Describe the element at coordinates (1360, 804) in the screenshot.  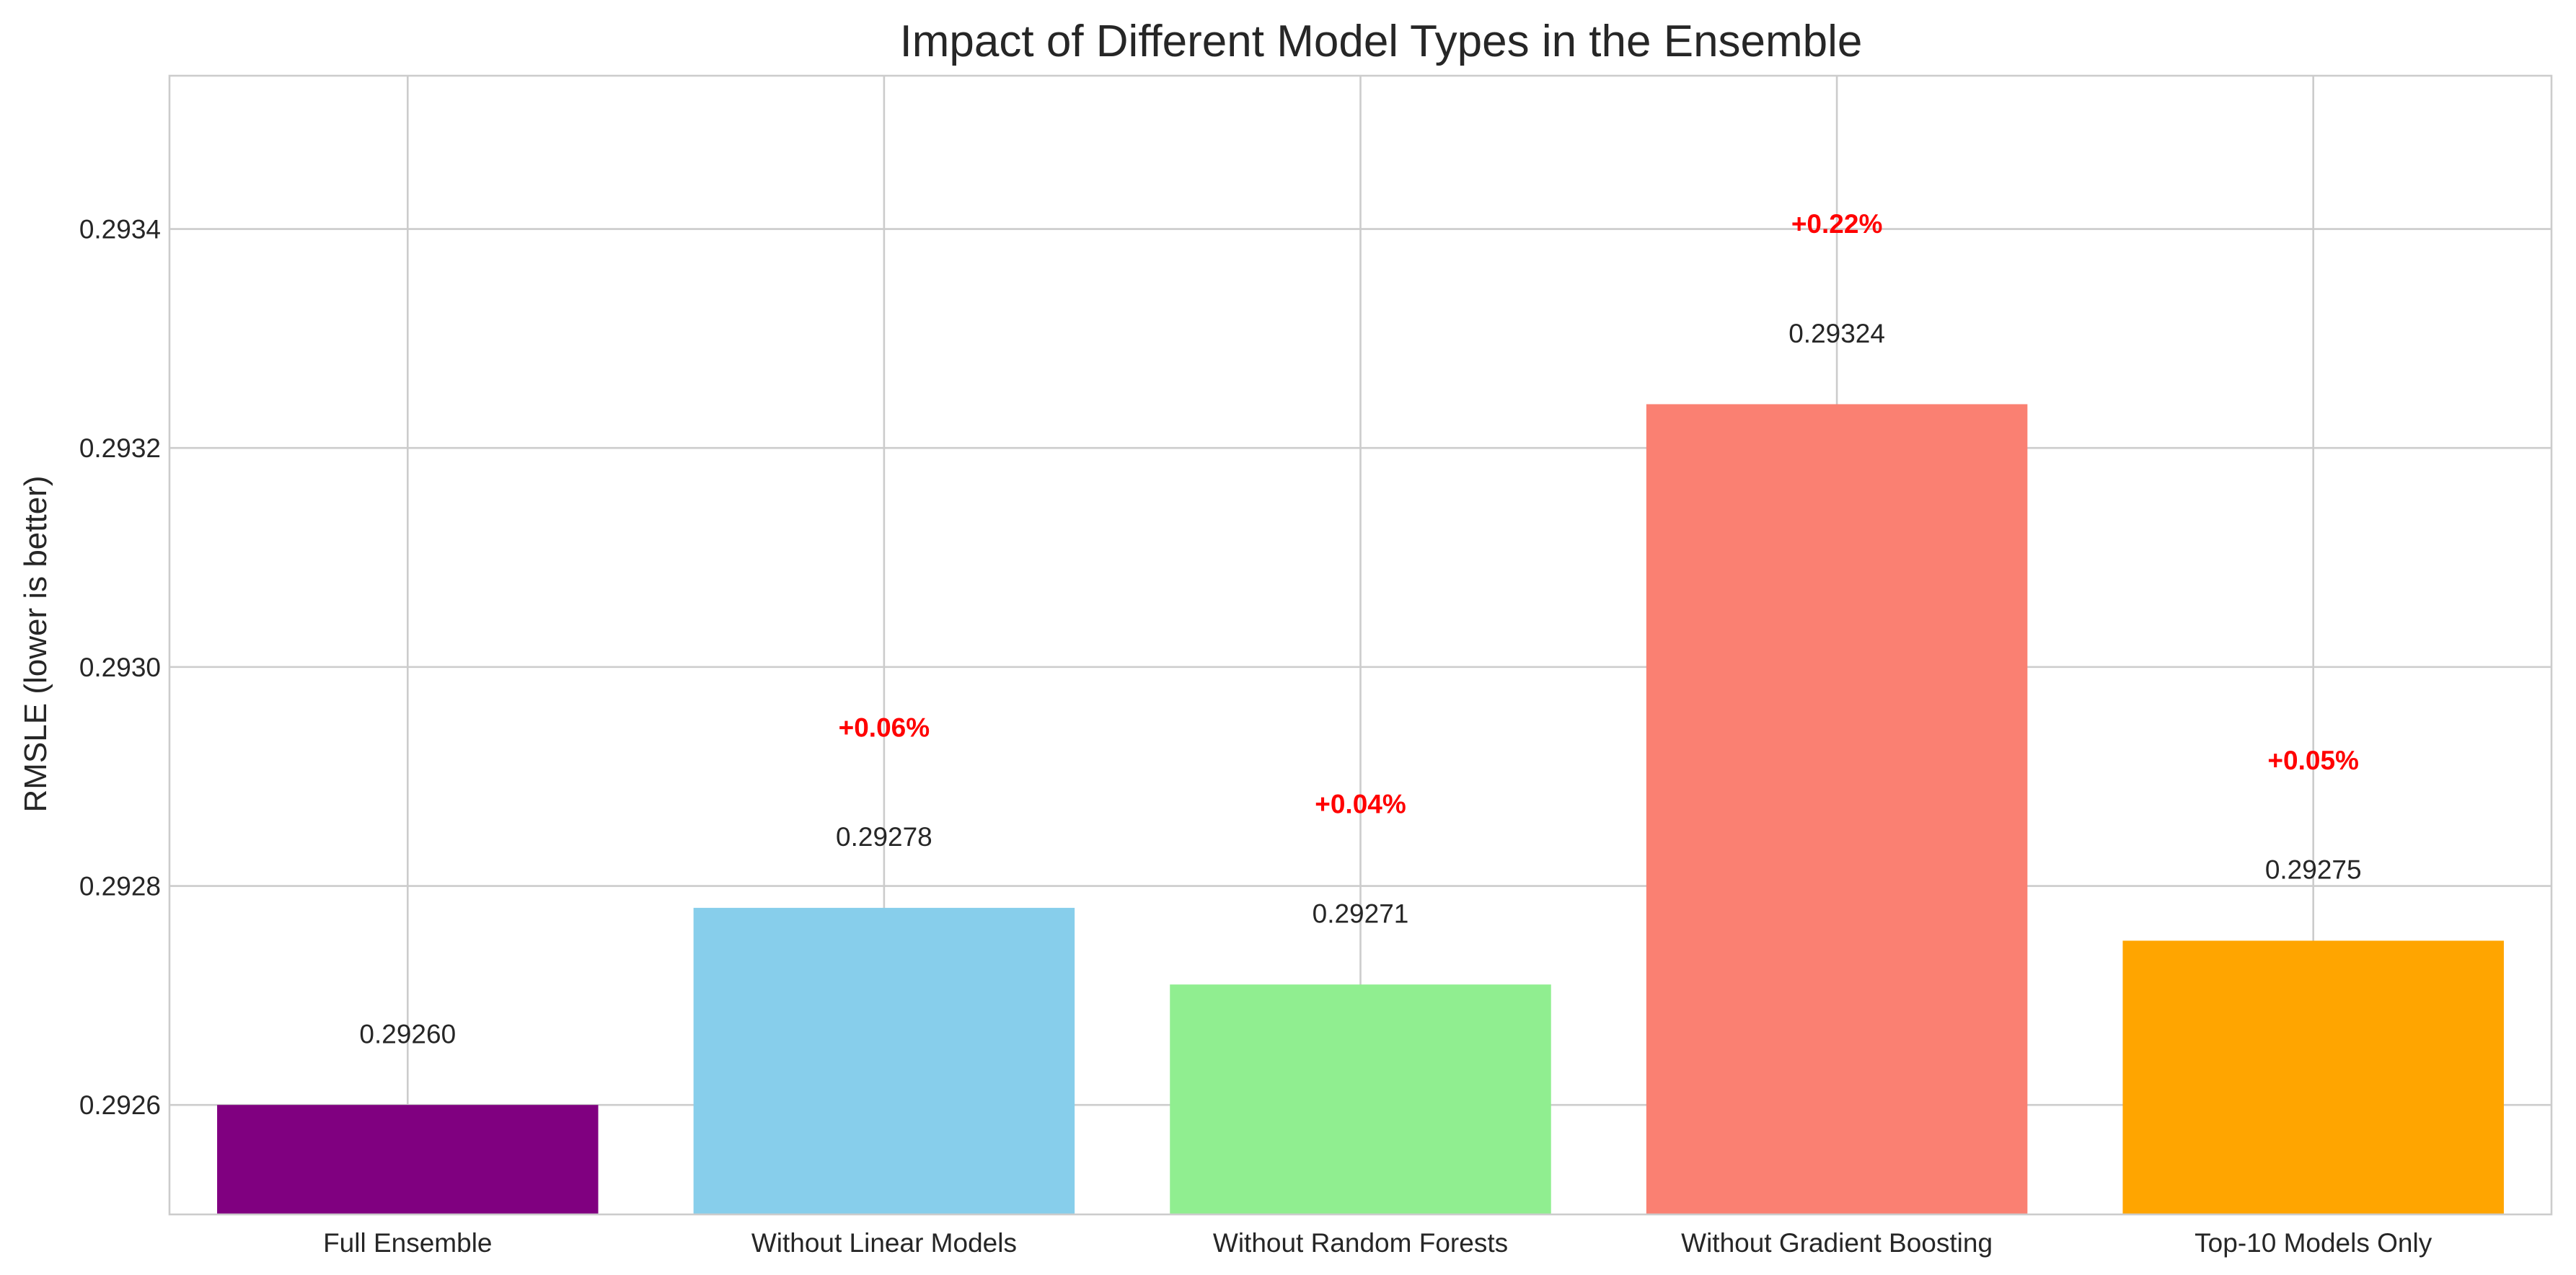
I see `change-label: +0.04%` at that location.